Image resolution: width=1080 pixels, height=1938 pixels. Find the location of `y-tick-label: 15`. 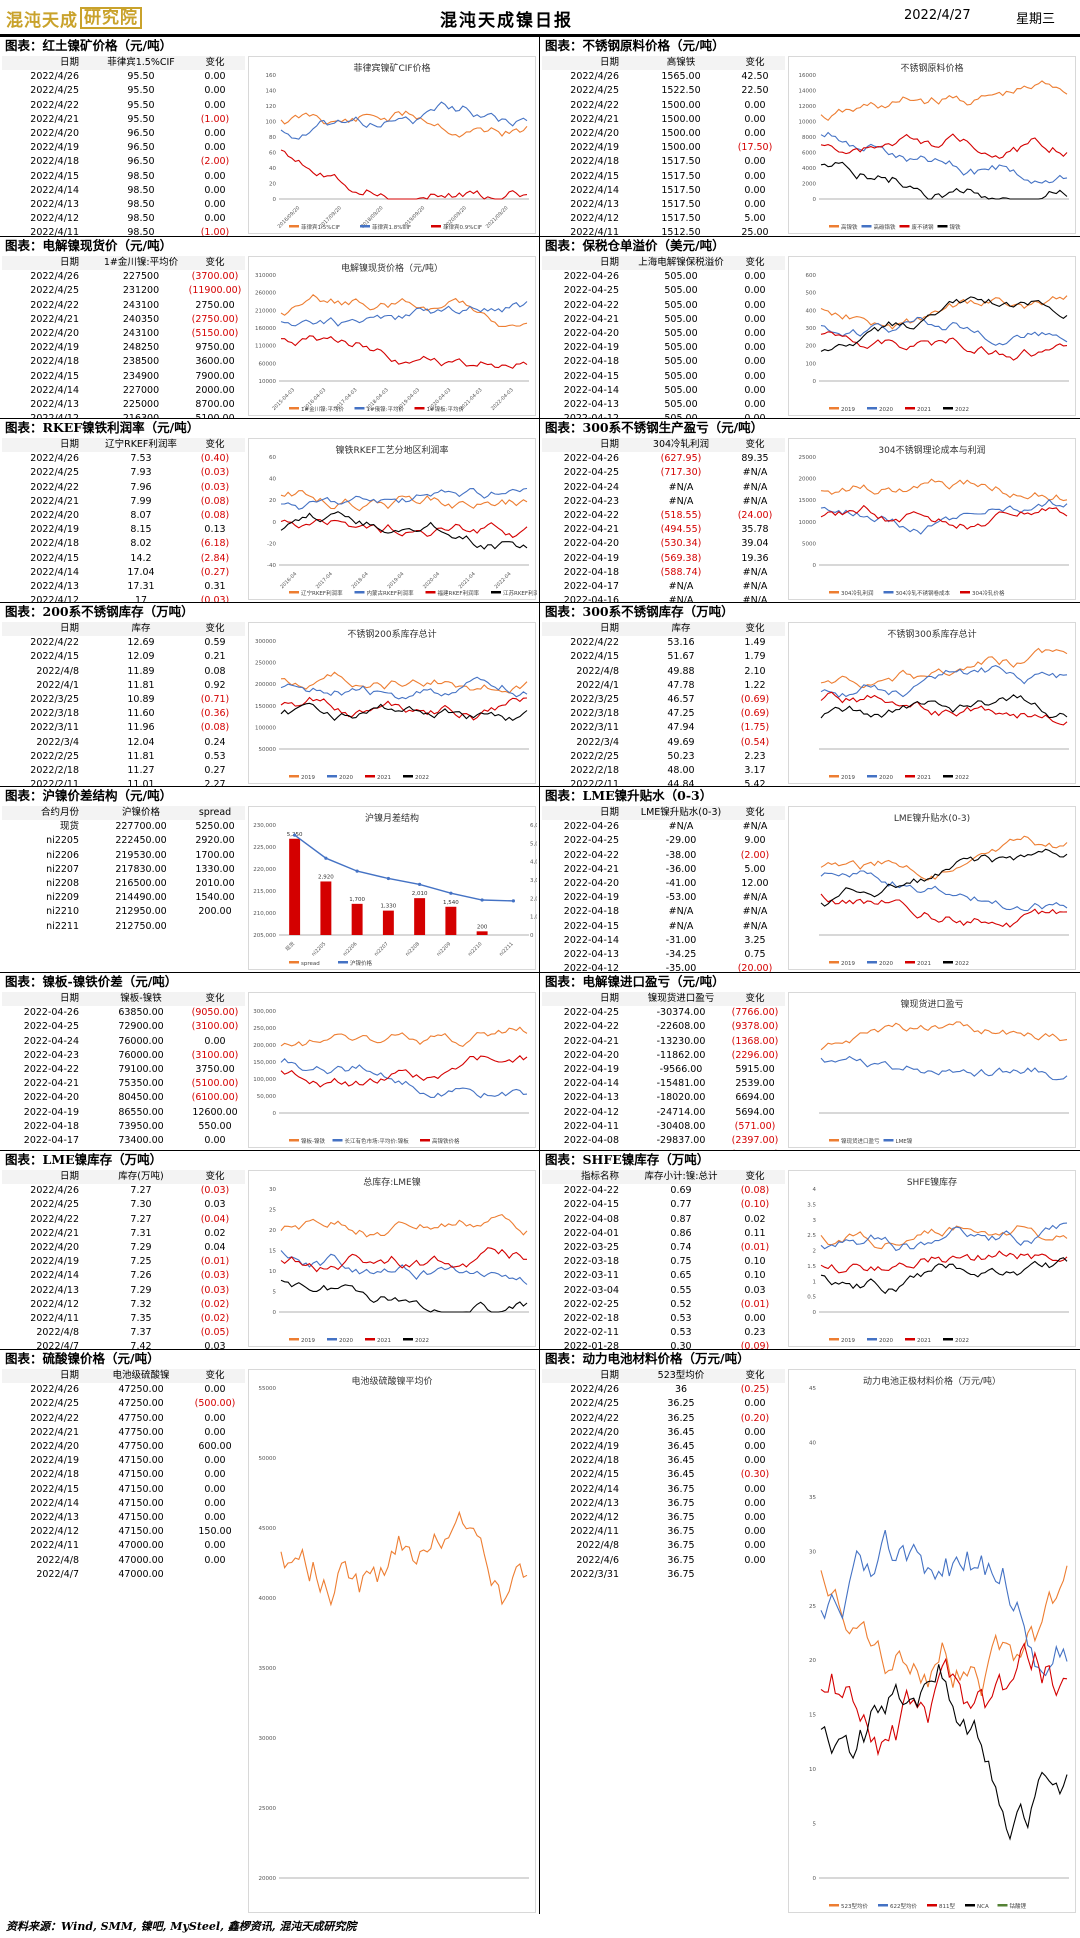

y-tick-label: 15 is located at coordinates (812, 1716).